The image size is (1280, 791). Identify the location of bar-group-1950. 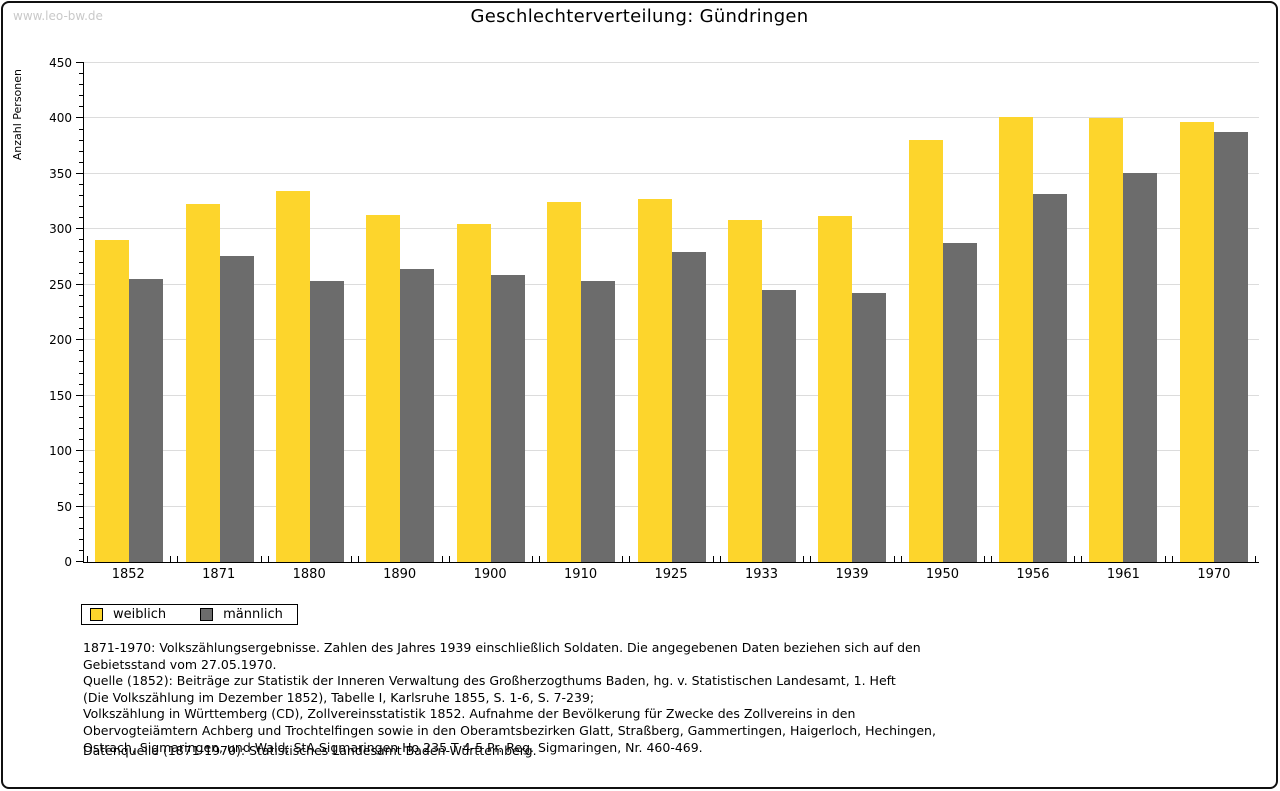
(943, 312).